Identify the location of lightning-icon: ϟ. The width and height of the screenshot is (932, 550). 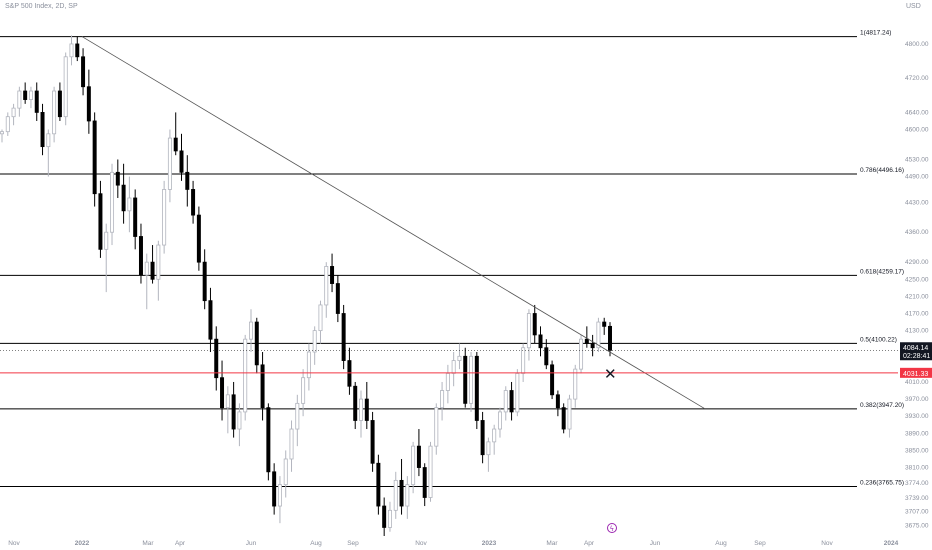
(612, 529).